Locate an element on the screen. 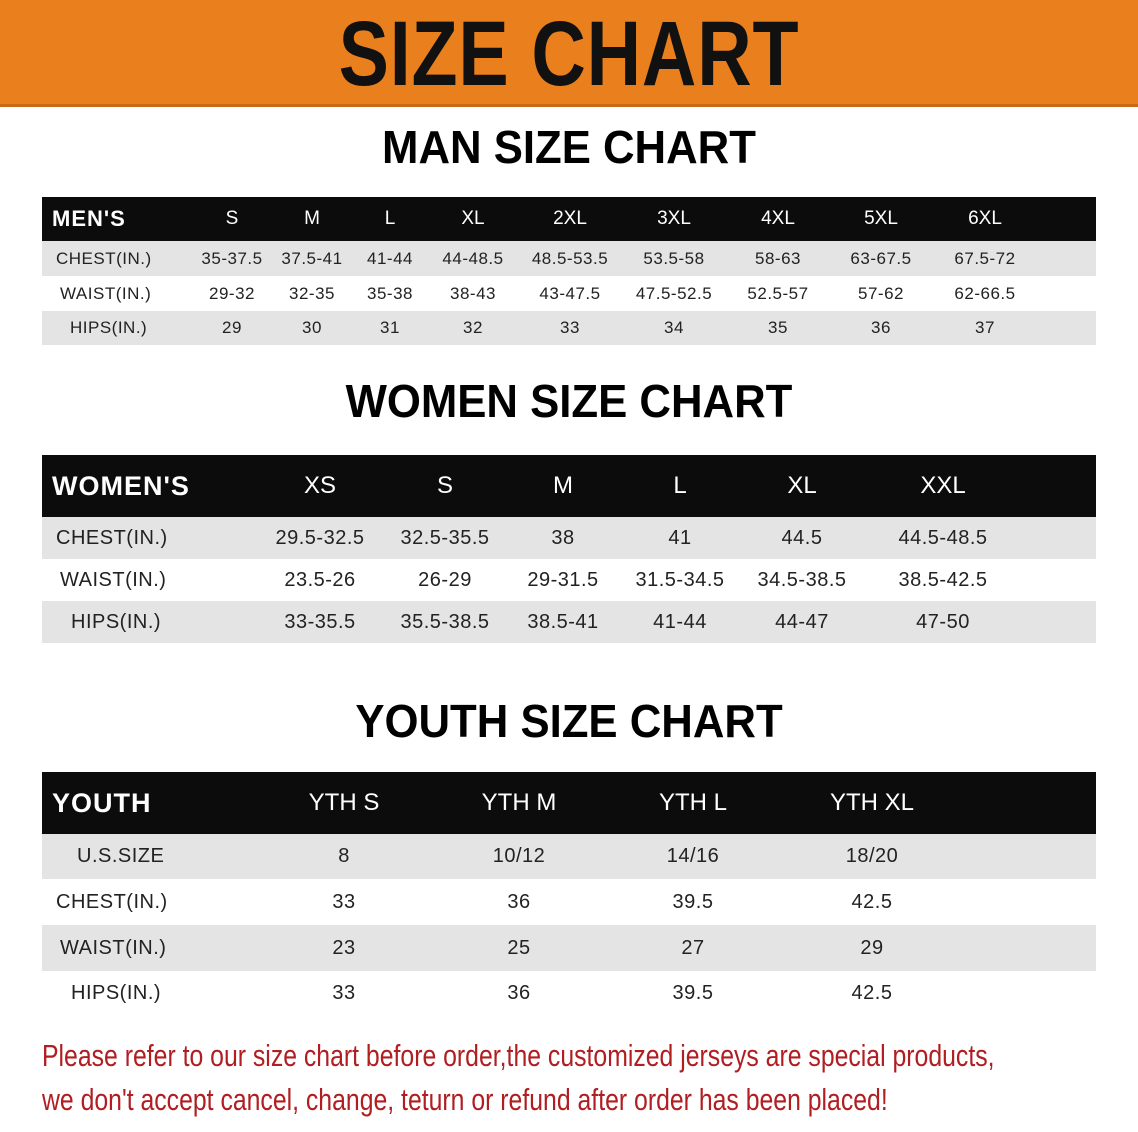 Image resolution: width=1138 pixels, height=1132 pixels. measurement-value: 29-32 is located at coordinates (232, 293).